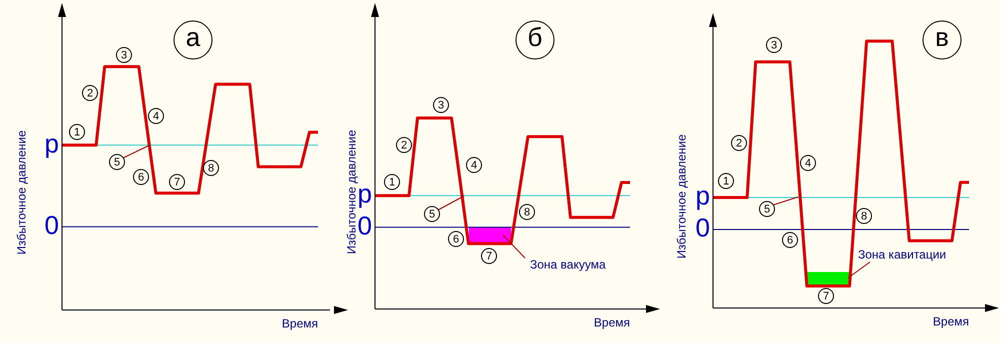  I want to click on chart-title: а, so click(193, 37).